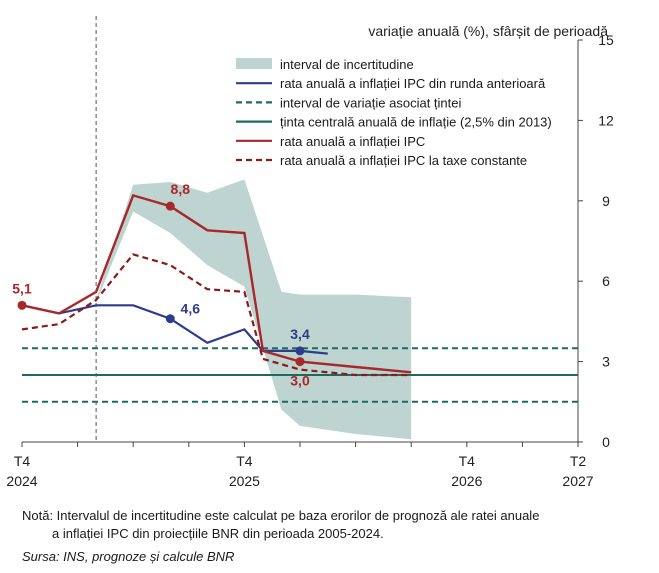  What do you see at coordinates (22, 288) in the screenshot?
I see `data-label: 5,1` at bounding box center [22, 288].